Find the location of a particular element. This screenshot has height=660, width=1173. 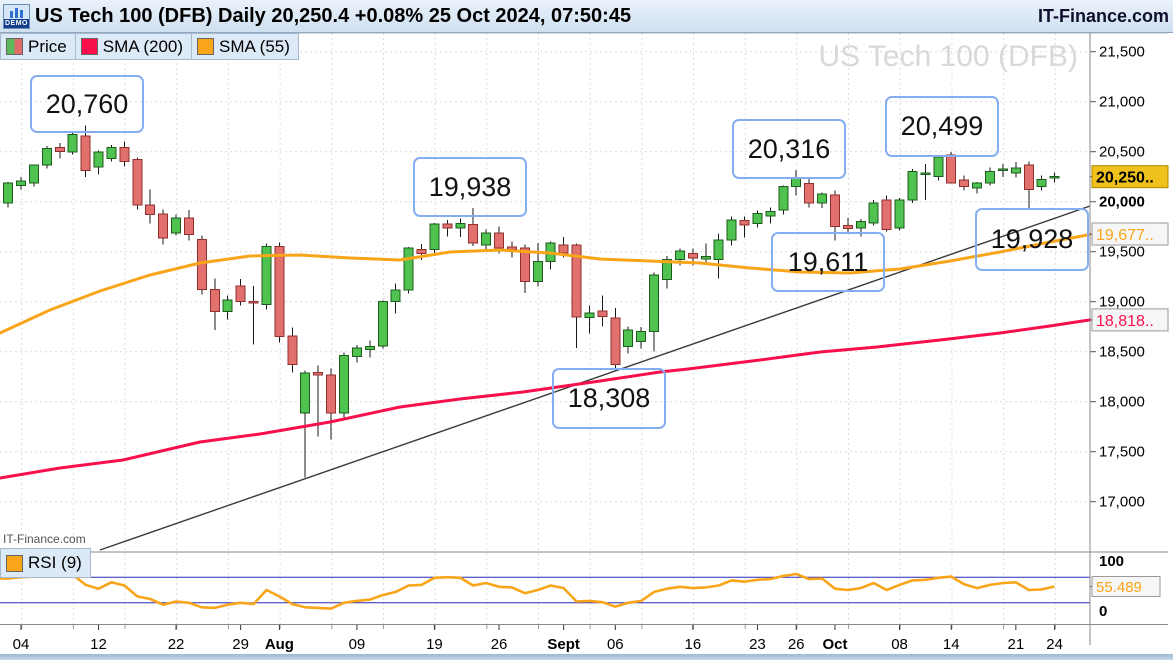

rsi-value-label: 55.489 is located at coordinates (1119, 587).